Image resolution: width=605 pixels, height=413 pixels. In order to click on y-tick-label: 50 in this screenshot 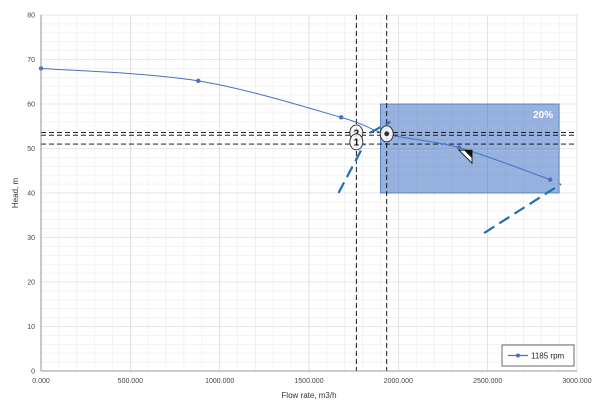, I will do `click(31, 149)`.